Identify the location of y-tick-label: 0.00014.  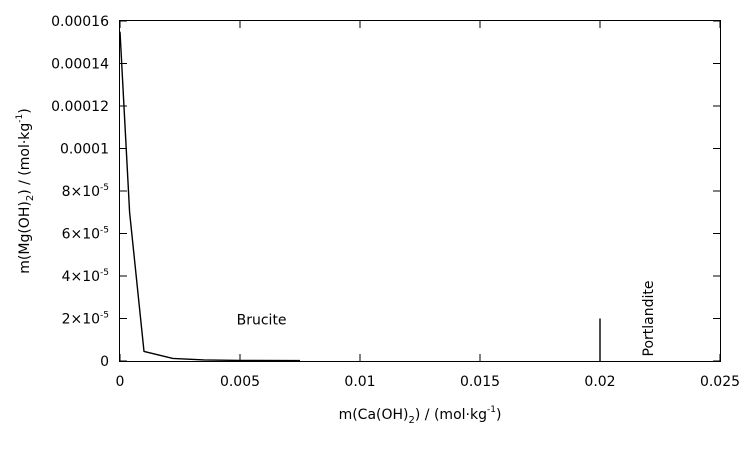
(80, 65).